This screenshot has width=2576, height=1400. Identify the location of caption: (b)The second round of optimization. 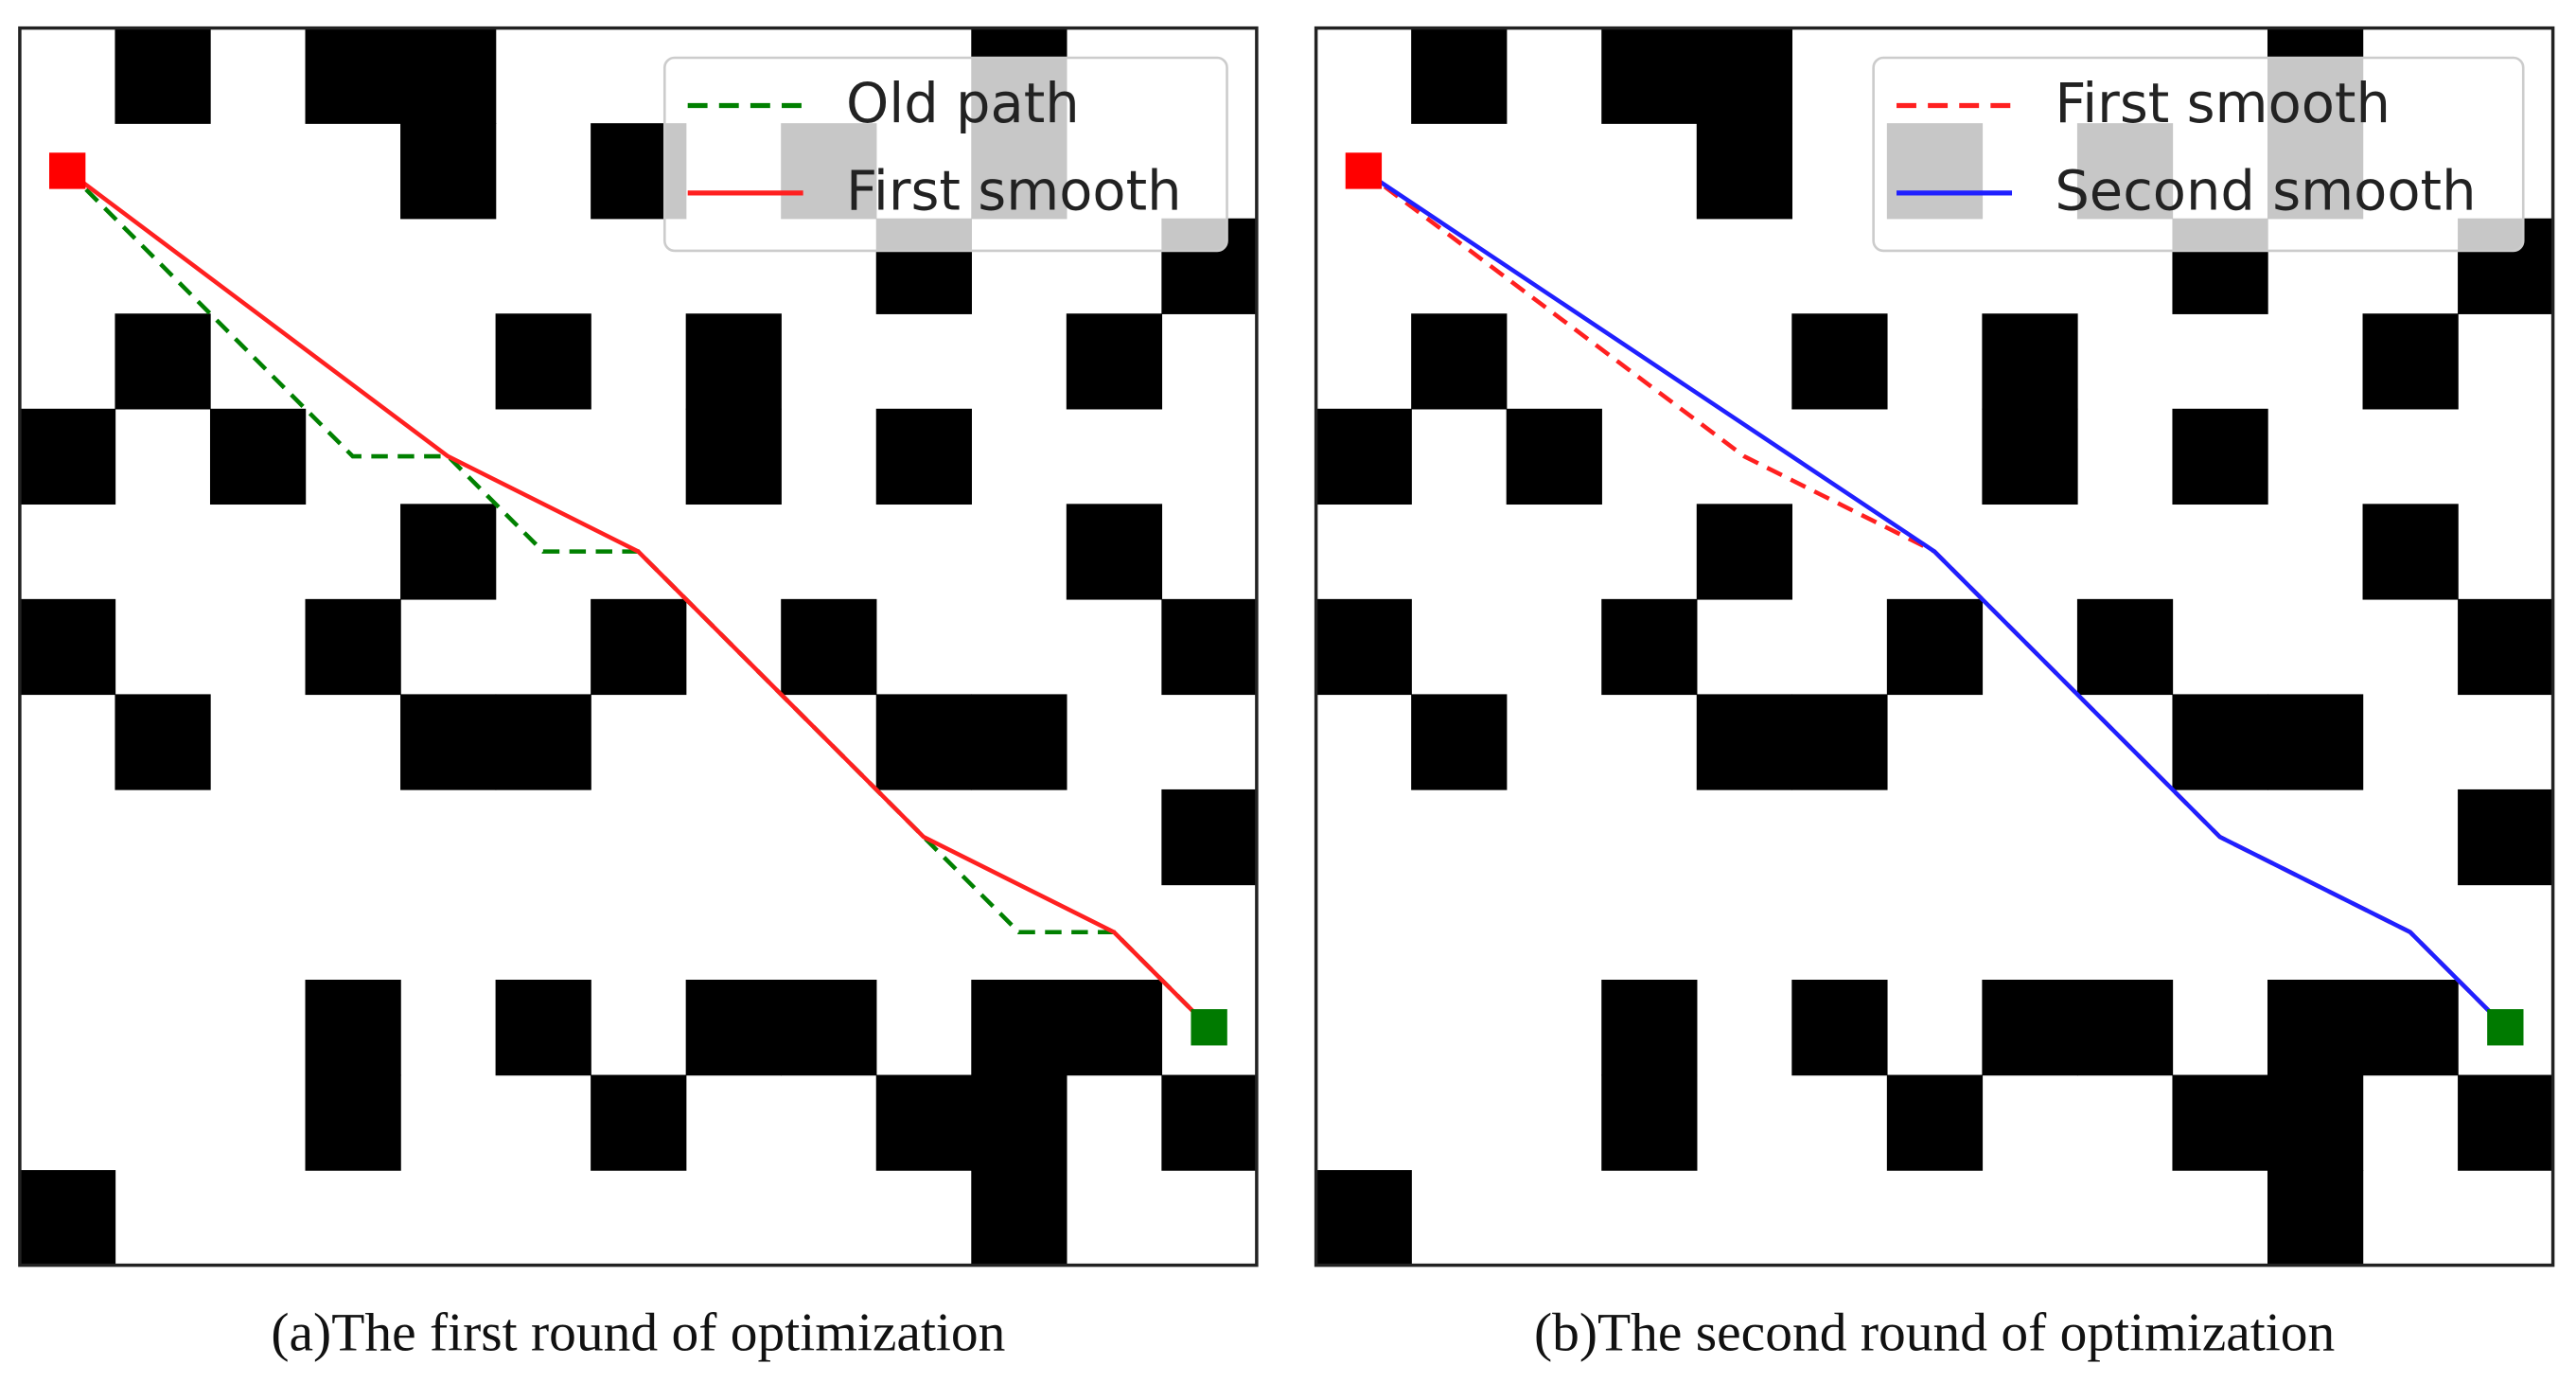
(1934, 1333).